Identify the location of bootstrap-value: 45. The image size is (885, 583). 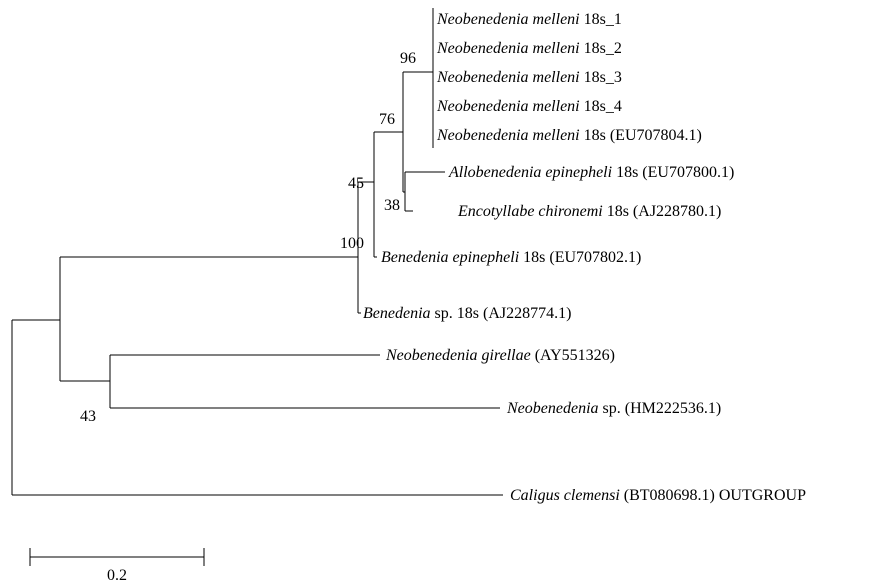
(356, 183).